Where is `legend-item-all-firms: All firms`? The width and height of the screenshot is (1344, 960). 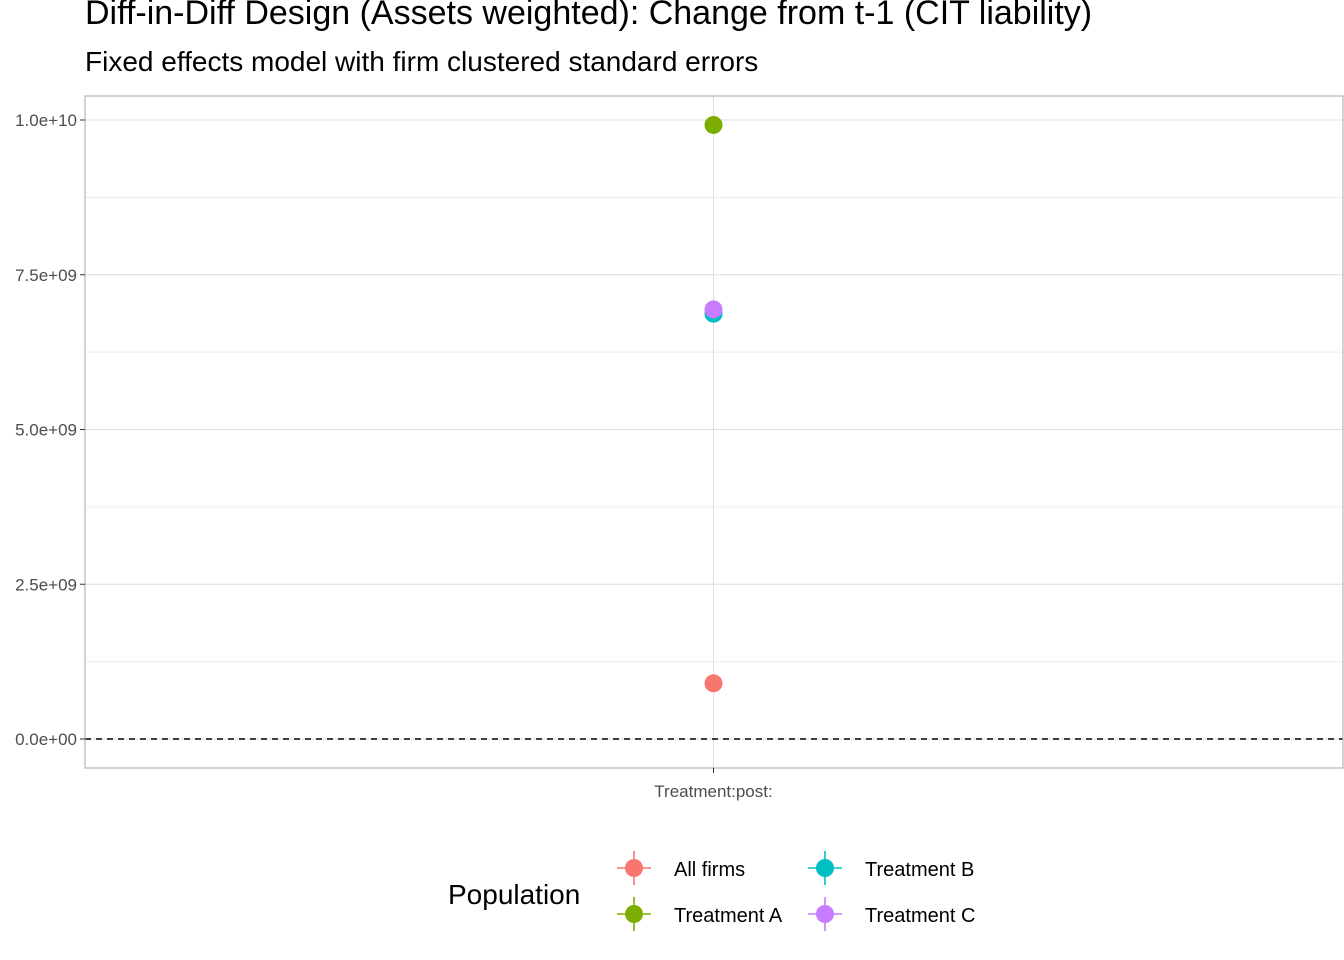 legend-item-all-firms: All firms is located at coordinates (681, 868).